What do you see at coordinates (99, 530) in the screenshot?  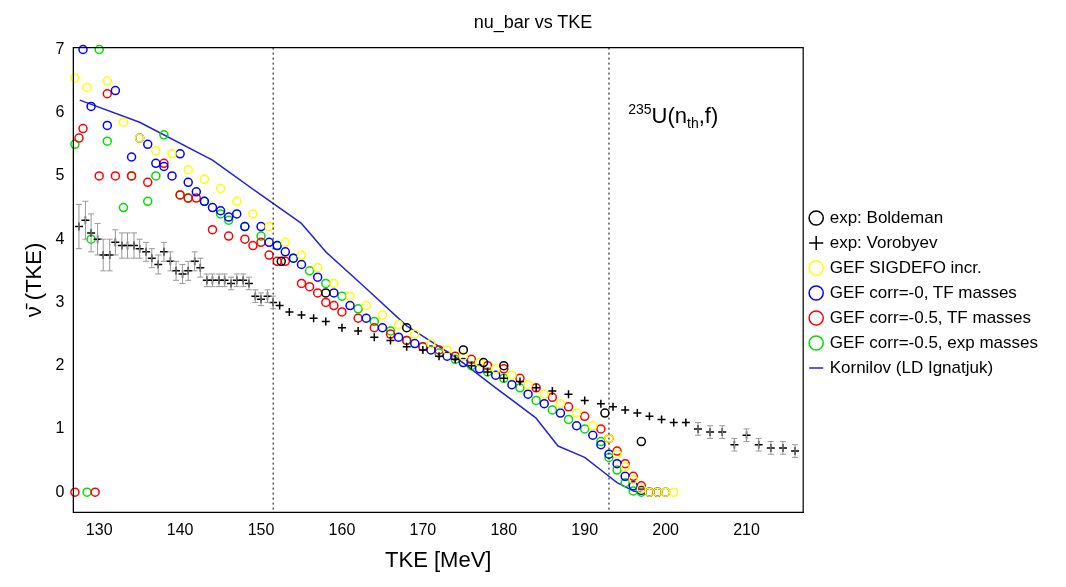 I see `x-tick-label: 130` at bounding box center [99, 530].